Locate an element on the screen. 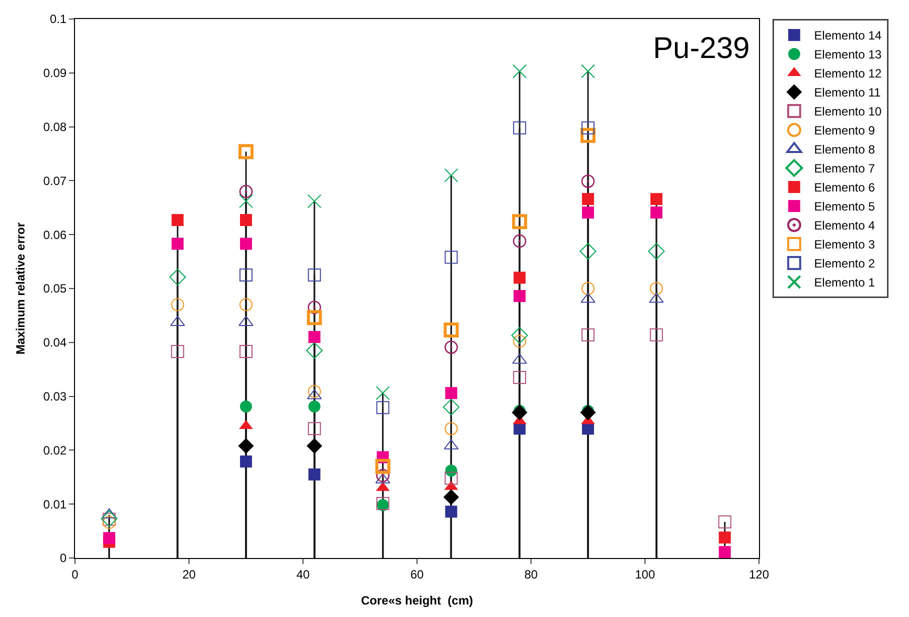  legend-label: Elemento 1 is located at coordinates (845, 283).